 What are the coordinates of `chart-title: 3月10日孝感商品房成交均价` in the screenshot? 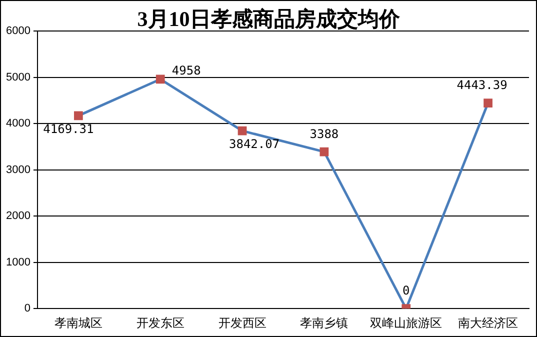 It's located at (268, 19).